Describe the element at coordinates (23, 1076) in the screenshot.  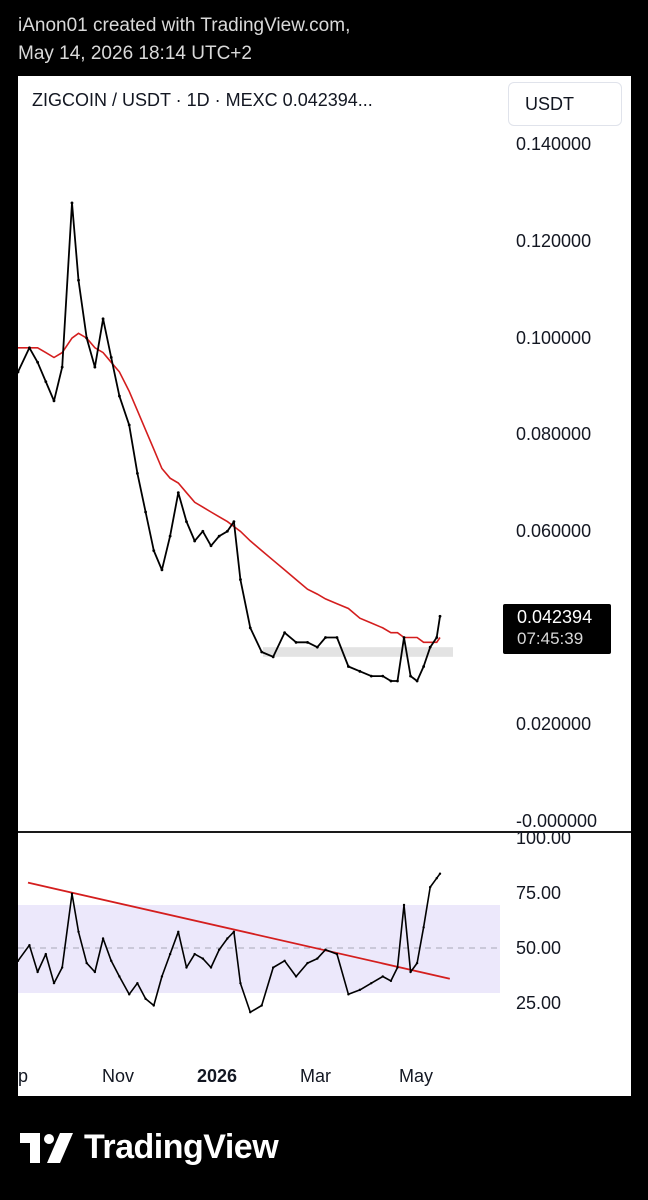
I see `time-axis-label: ep` at that location.